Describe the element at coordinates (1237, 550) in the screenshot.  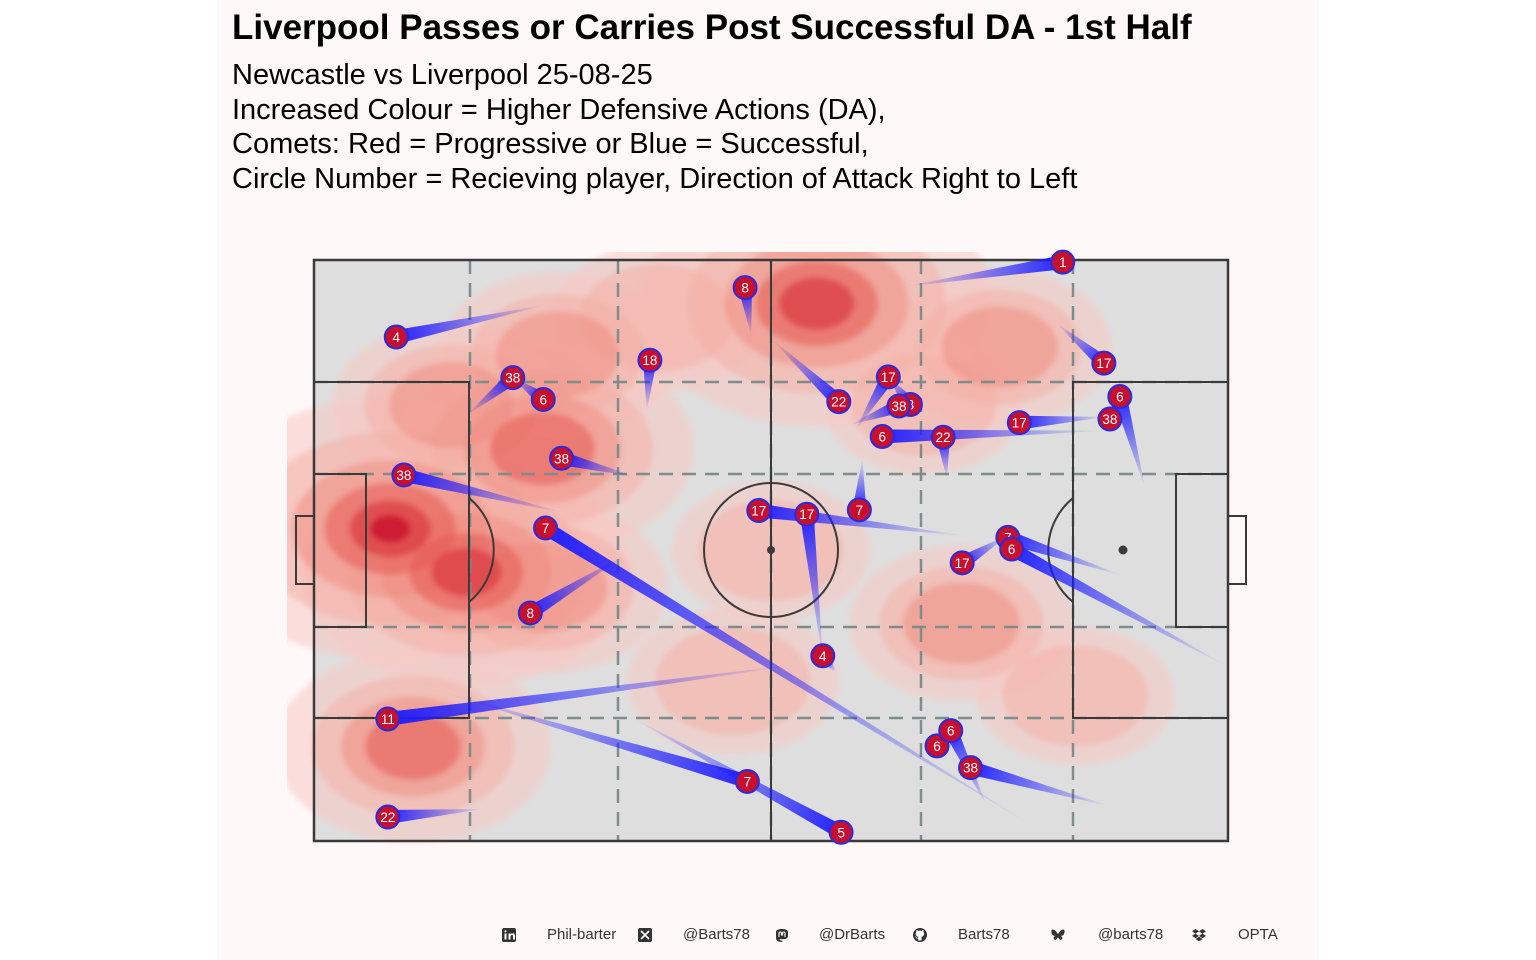
I see `goal-right` at that location.